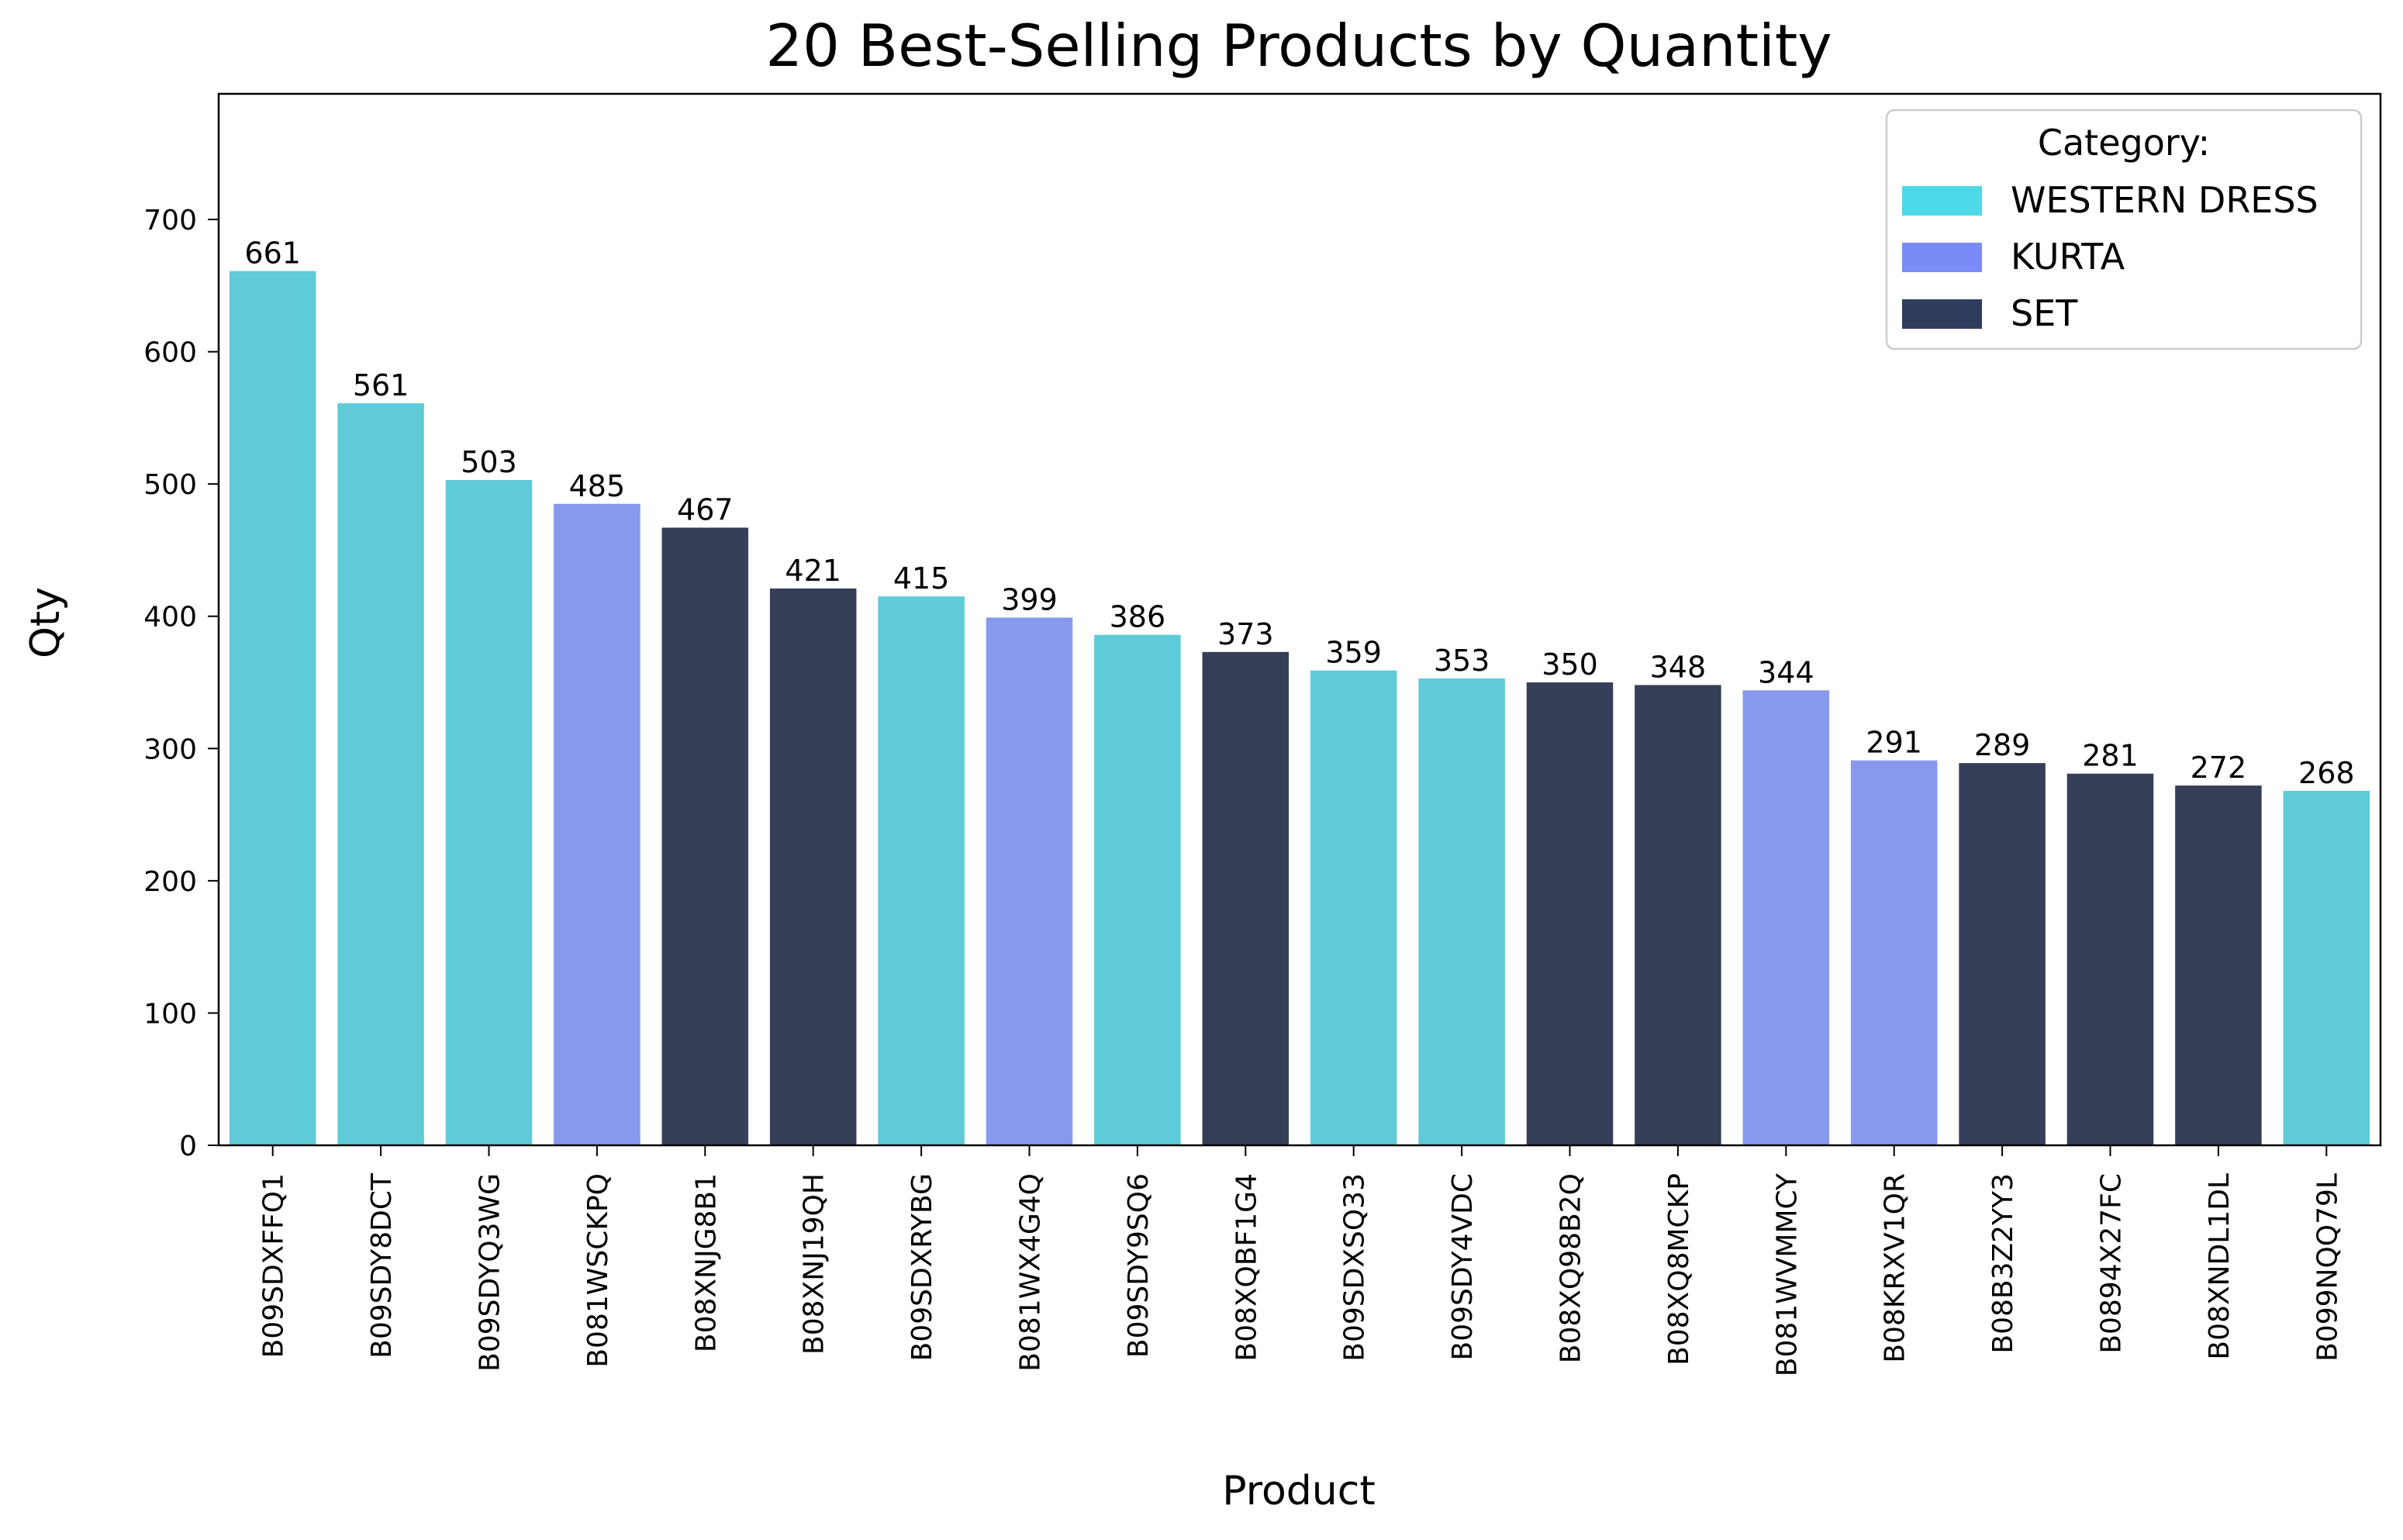 The image size is (2403, 1540). I want to click on x-tick-label: B08XNJ19QH, so click(814, 1264).